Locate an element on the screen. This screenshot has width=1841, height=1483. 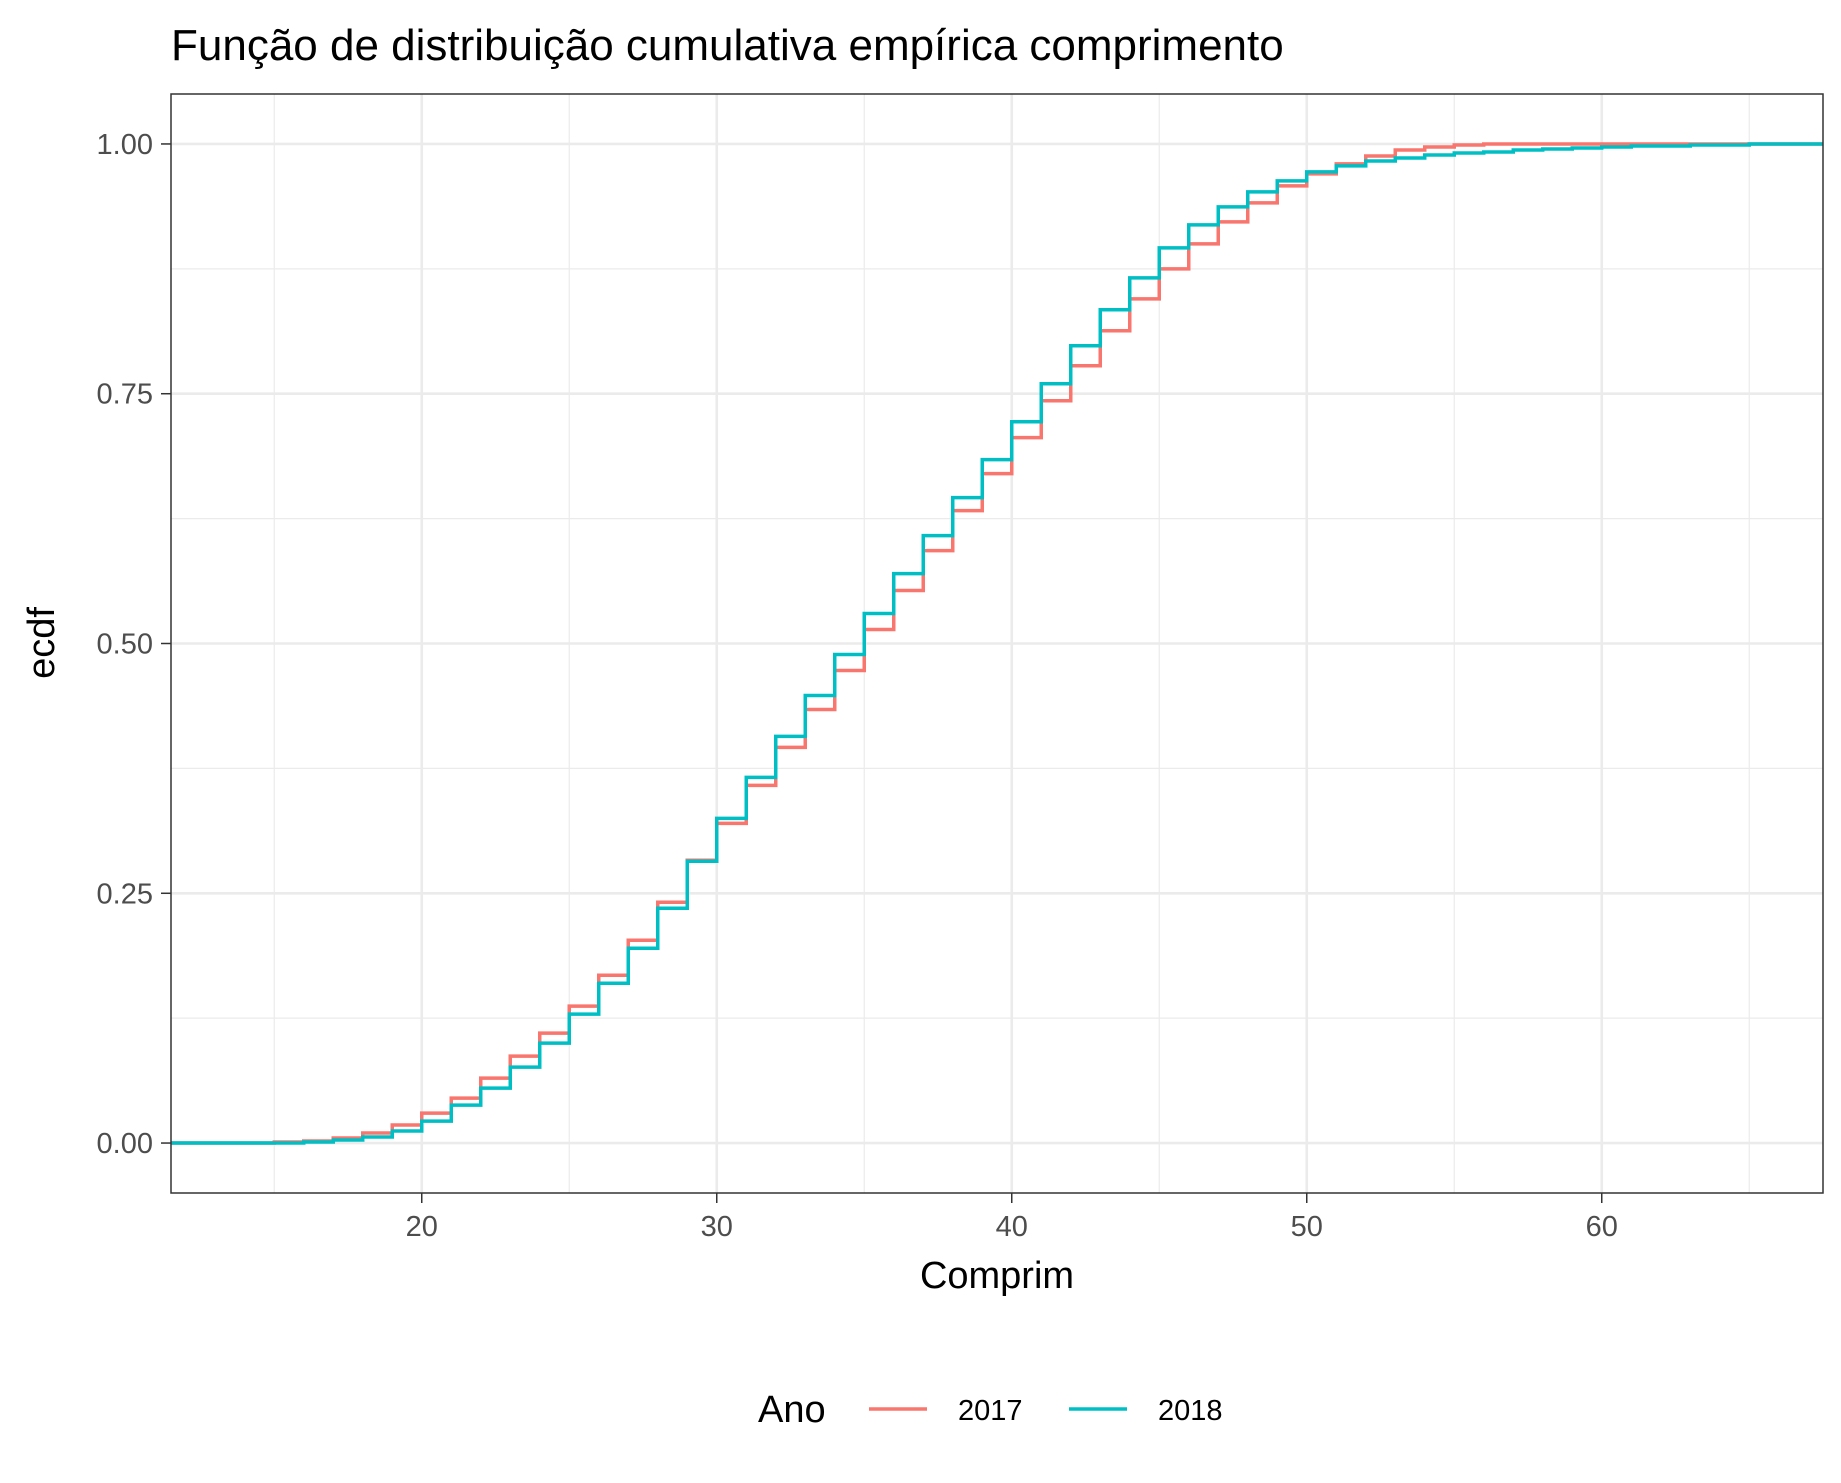
y-tick-label: 0.75 is located at coordinates (125, 395).